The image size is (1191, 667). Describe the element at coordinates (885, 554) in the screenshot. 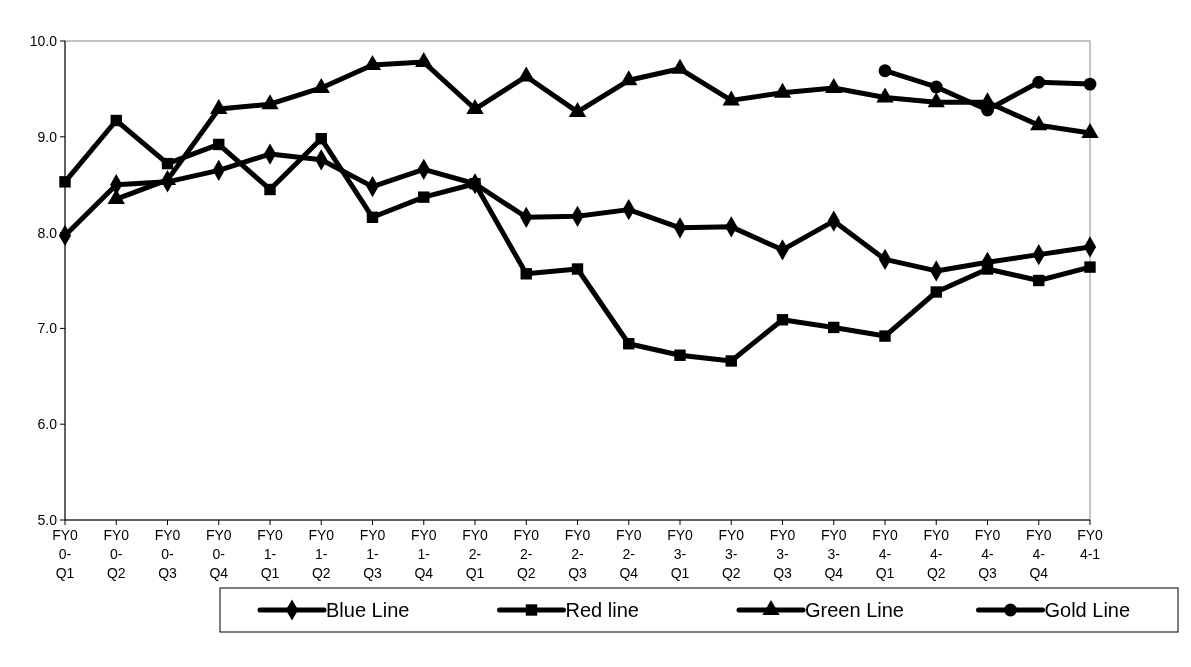

I see `x-tick-label: FY04-Q1` at that location.